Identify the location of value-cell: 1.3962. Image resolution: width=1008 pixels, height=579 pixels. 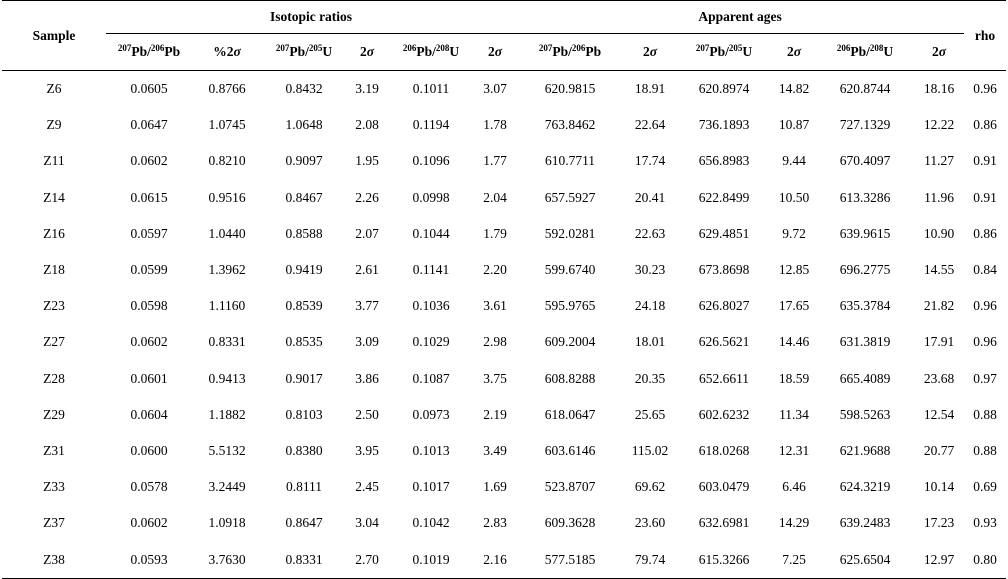
(227, 270).